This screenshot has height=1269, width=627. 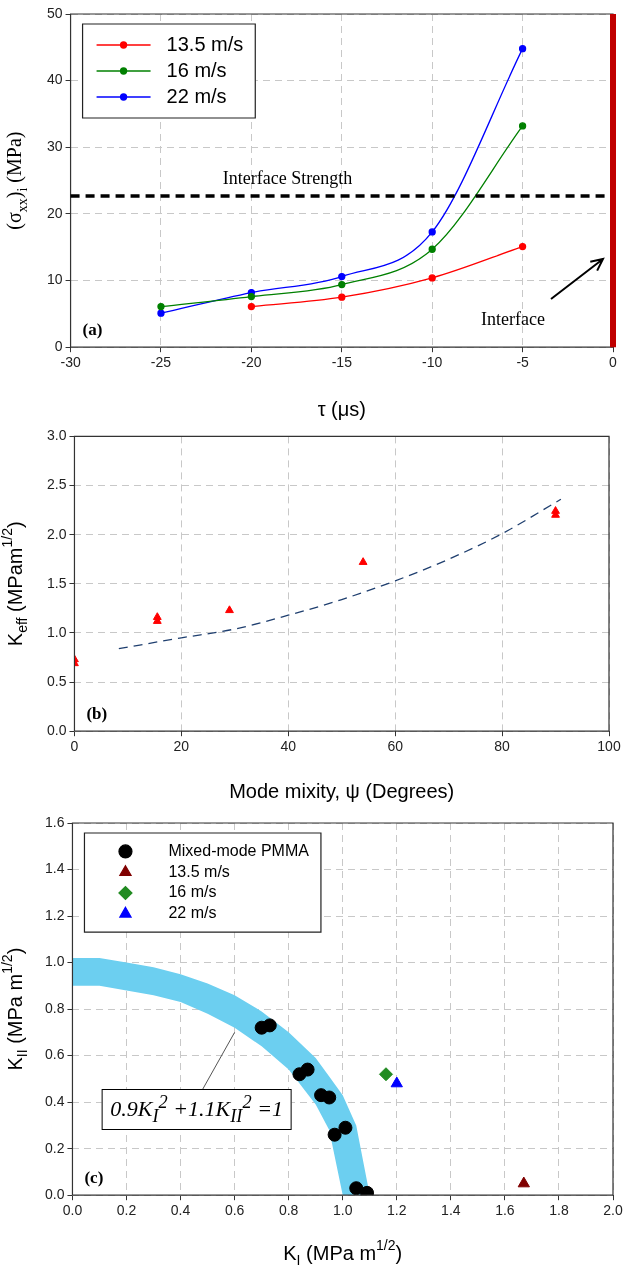 I want to click on x-tick-label: 1.8, so click(x=559, y=1210).